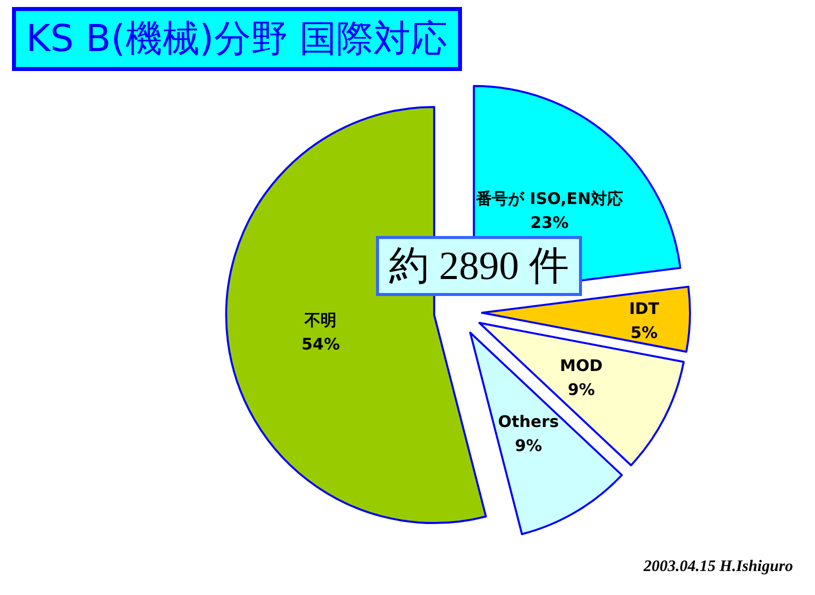 This screenshot has width=815, height=595. I want to click on slice-label: 番号が ISO,EN対応, so click(549, 198).